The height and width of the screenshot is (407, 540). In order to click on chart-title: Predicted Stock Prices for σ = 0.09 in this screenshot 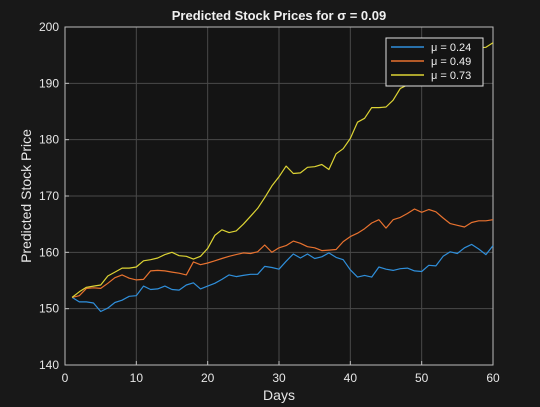, I will do `click(279, 15)`.